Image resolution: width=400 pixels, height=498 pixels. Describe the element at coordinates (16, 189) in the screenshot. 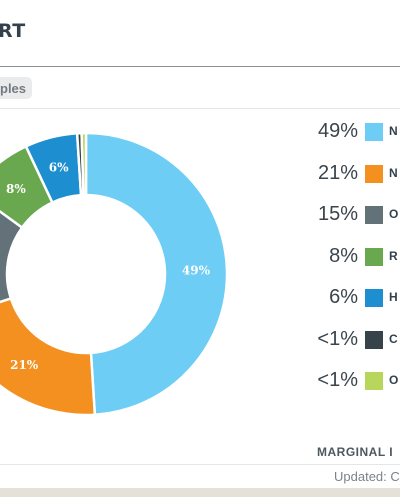

I see `slice-label: 8%` at that location.